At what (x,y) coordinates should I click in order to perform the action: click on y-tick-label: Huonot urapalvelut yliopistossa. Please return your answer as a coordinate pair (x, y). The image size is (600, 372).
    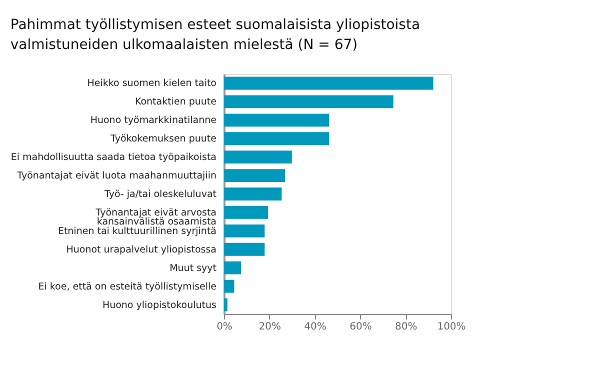
    Looking at the image, I should click on (141, 250).